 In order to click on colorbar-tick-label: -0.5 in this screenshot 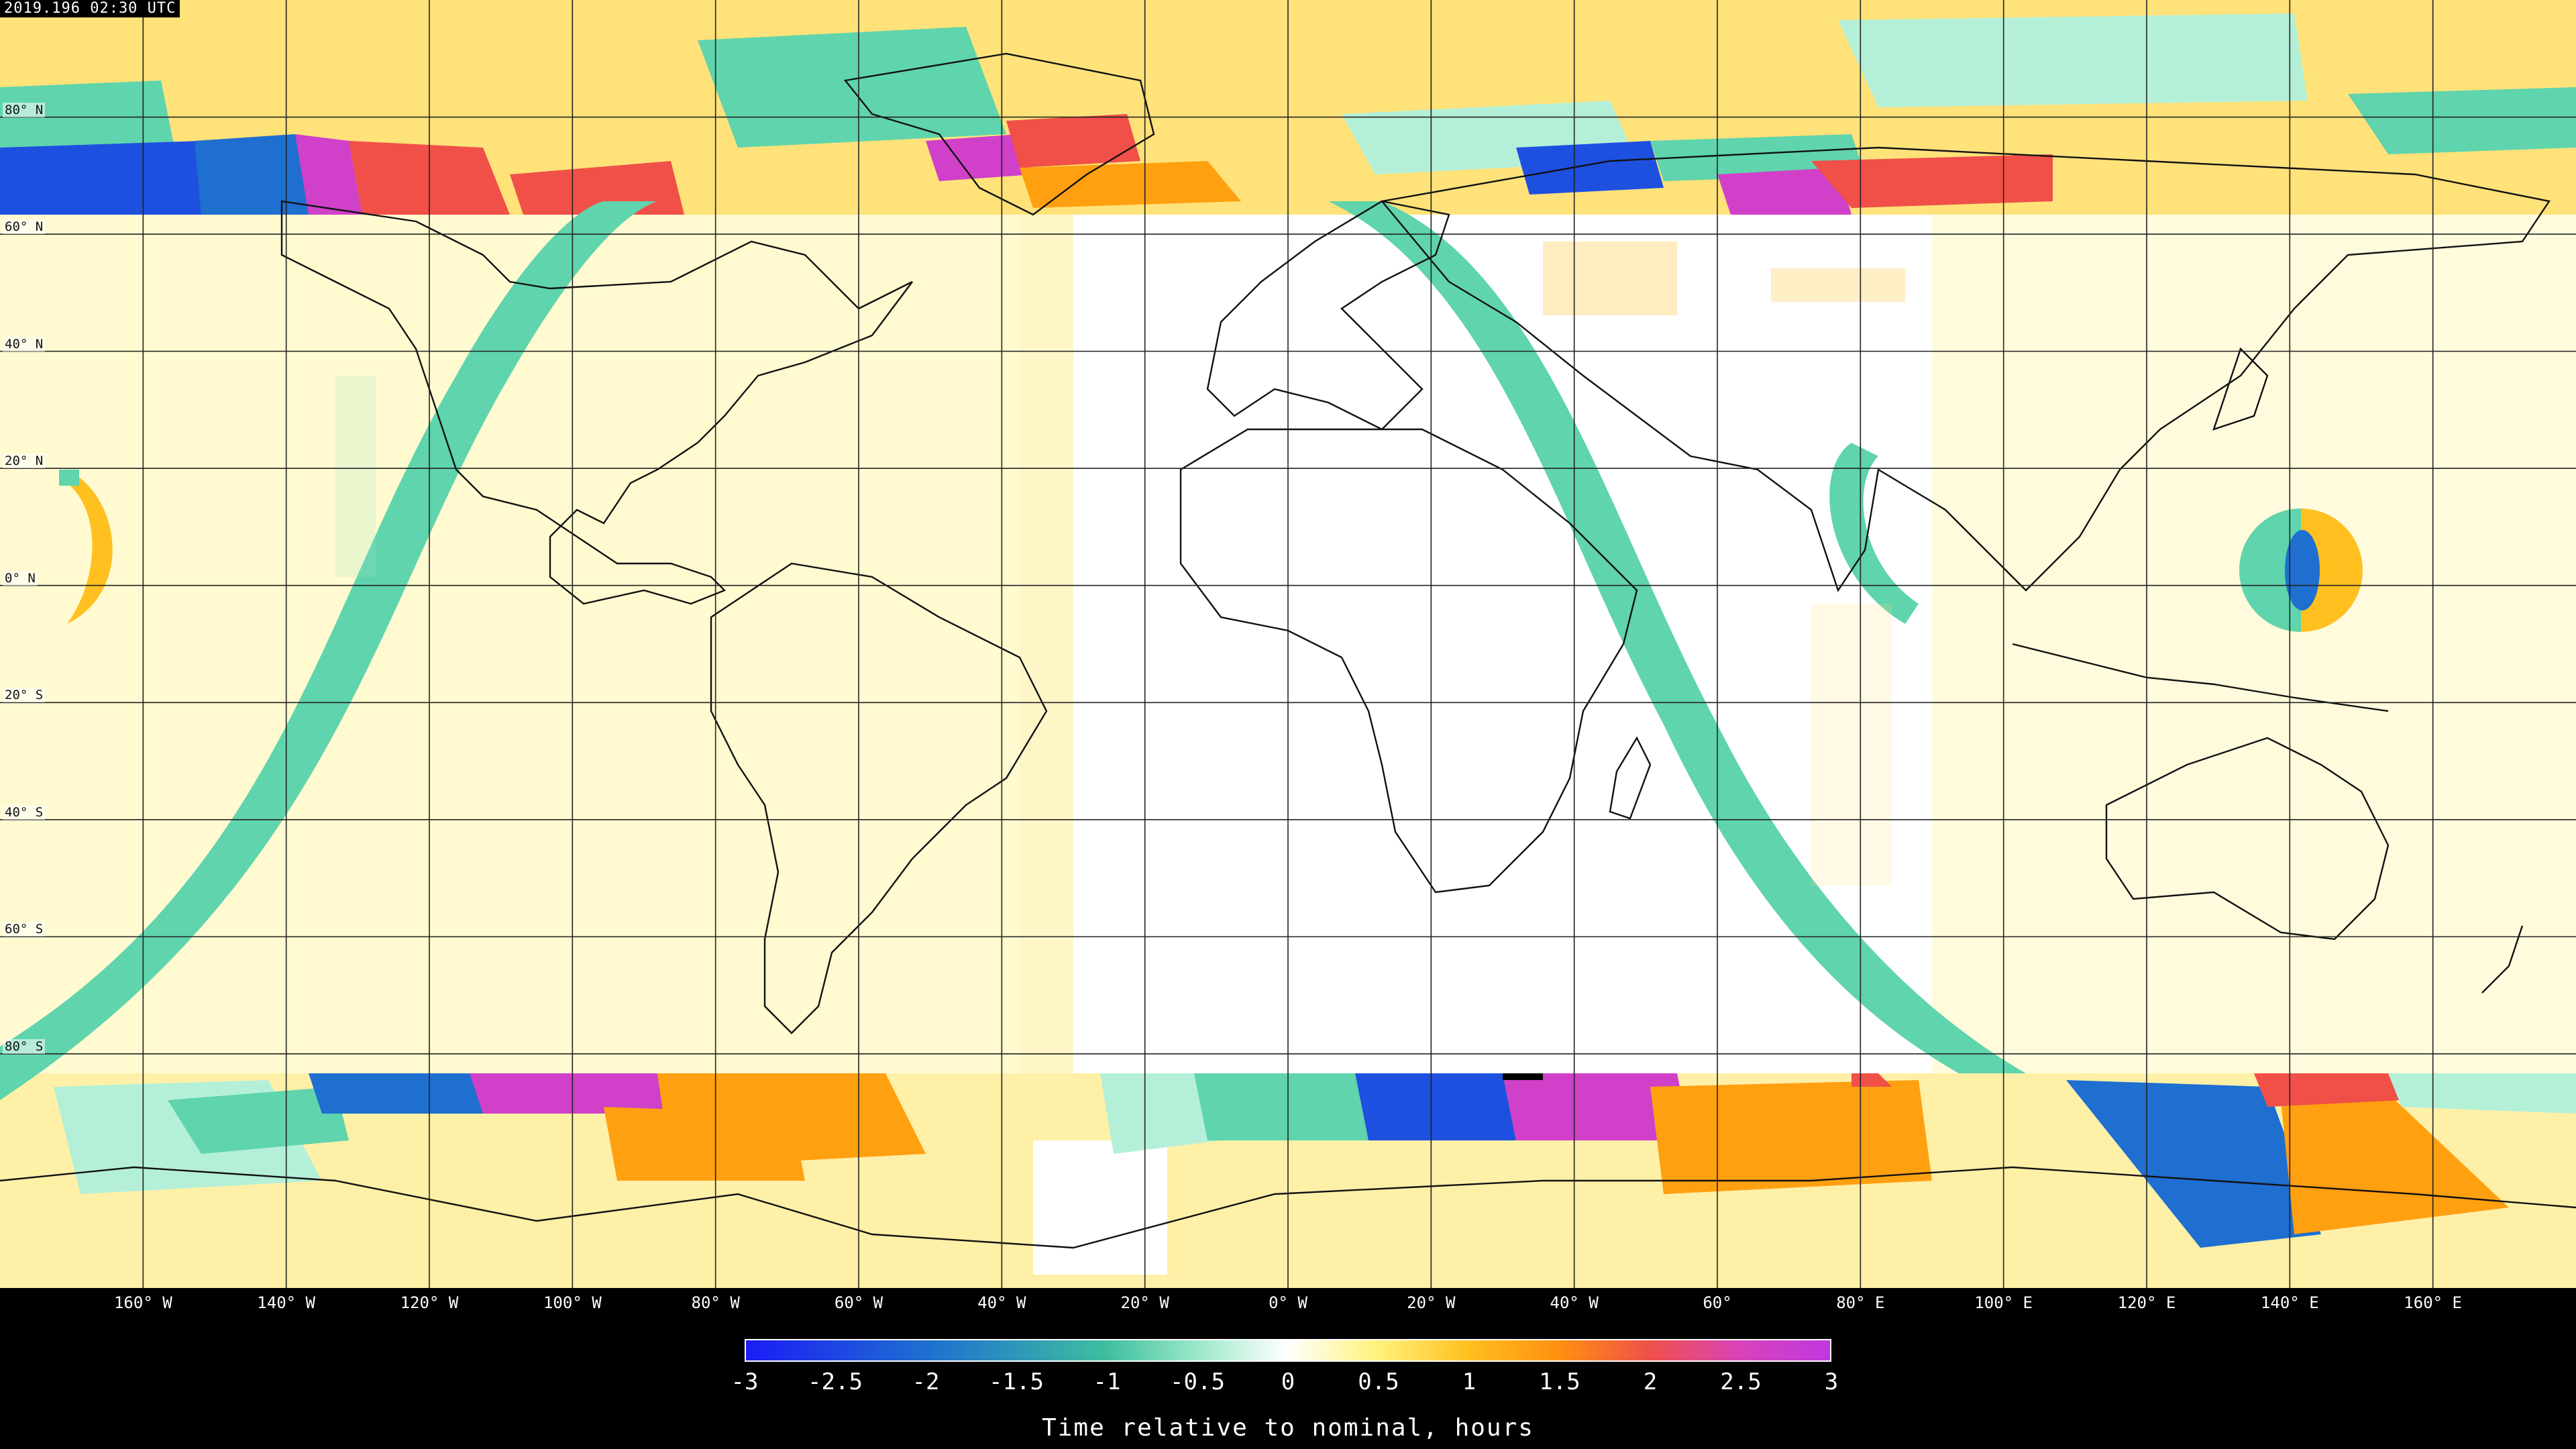, I will do `click(1197, 1381)`.